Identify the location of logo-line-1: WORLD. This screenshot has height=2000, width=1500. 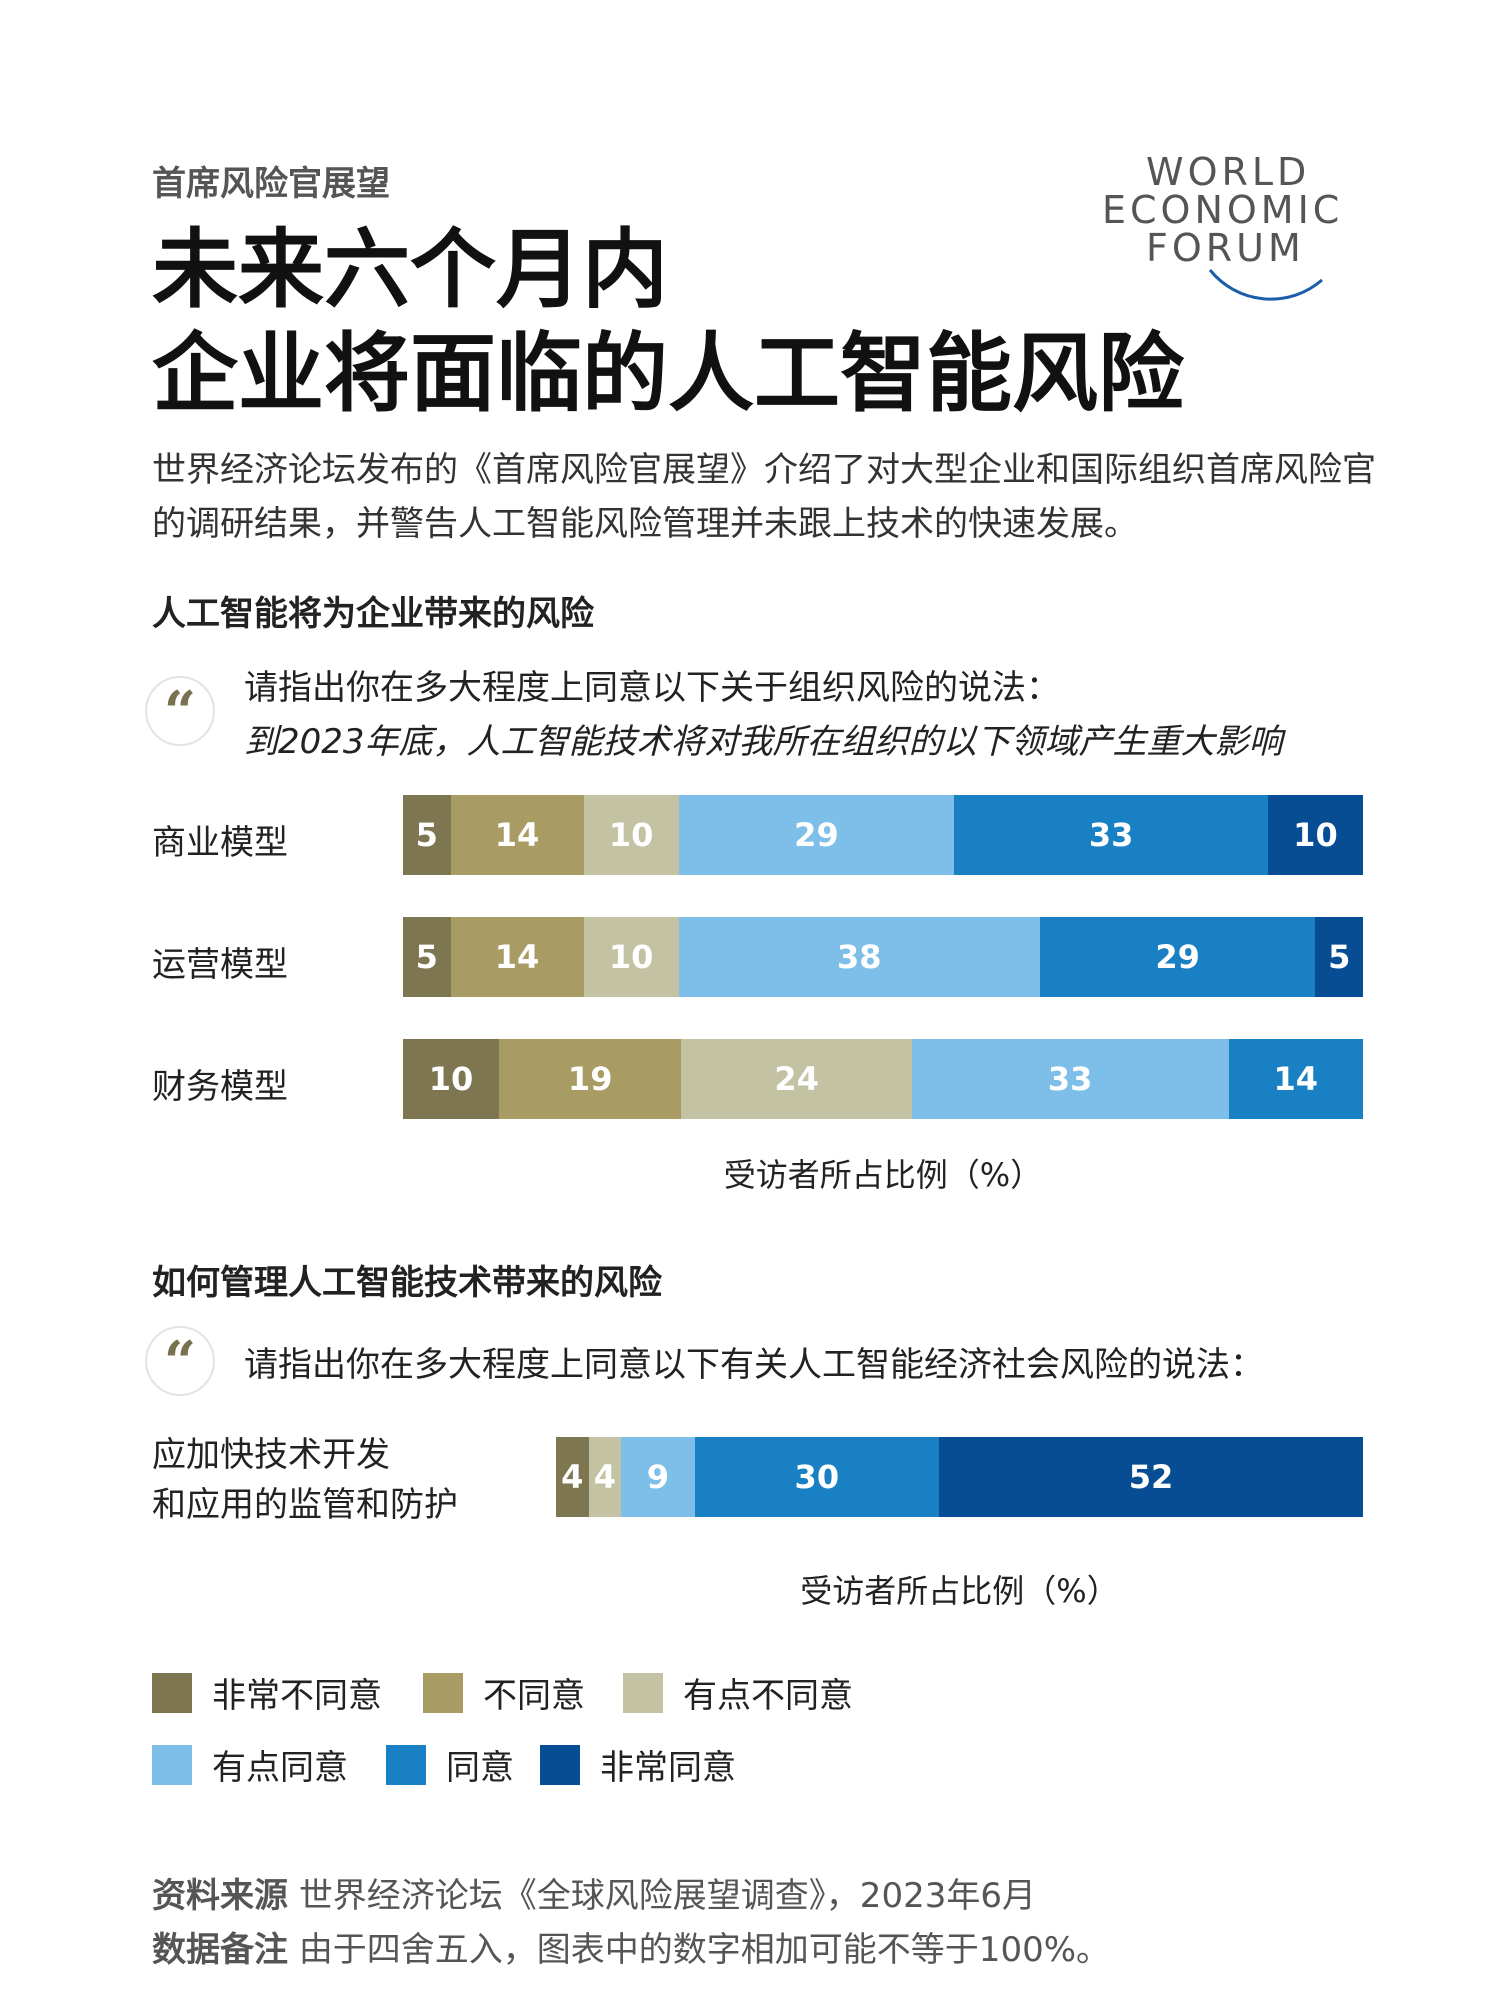
(1228, 172).